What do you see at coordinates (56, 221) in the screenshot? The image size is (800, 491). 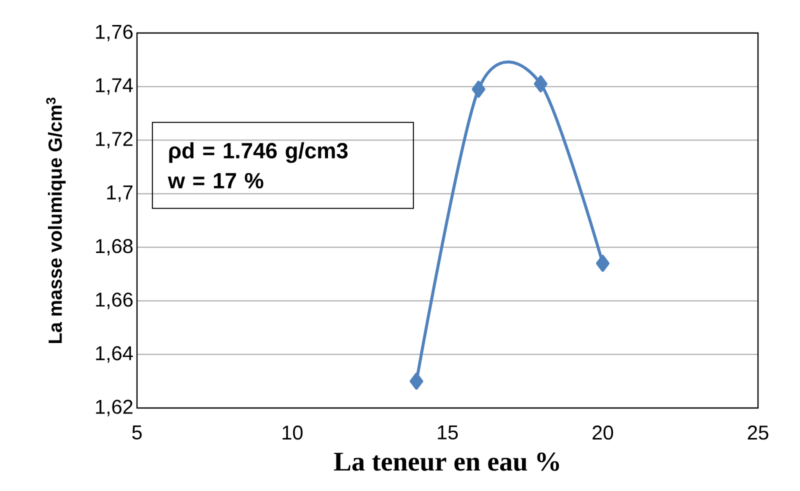 I see `y-axis-title: La masse volumique G/cm$^{3}$` at bounding box center [56, 221].